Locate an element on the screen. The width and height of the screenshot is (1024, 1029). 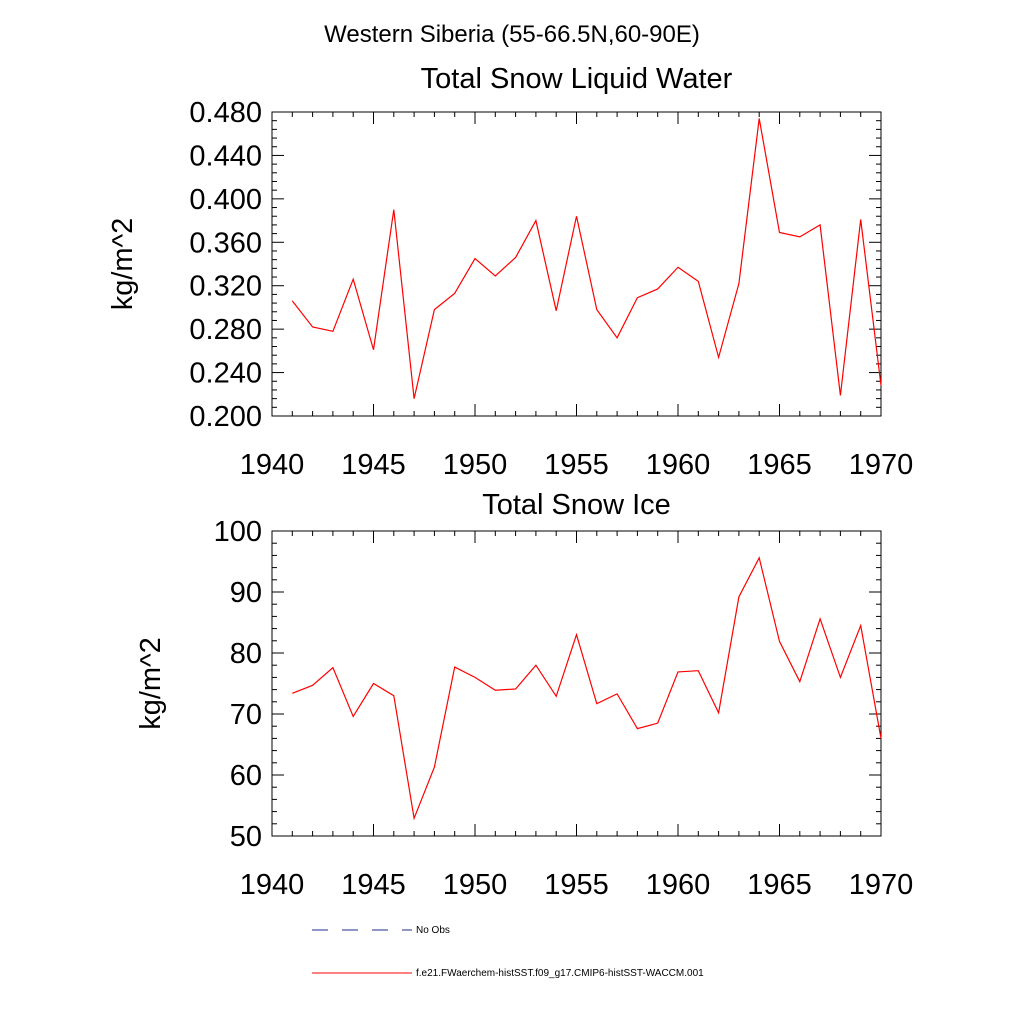
y-tick-label: 0.360 is located at coordinates (225, 243).